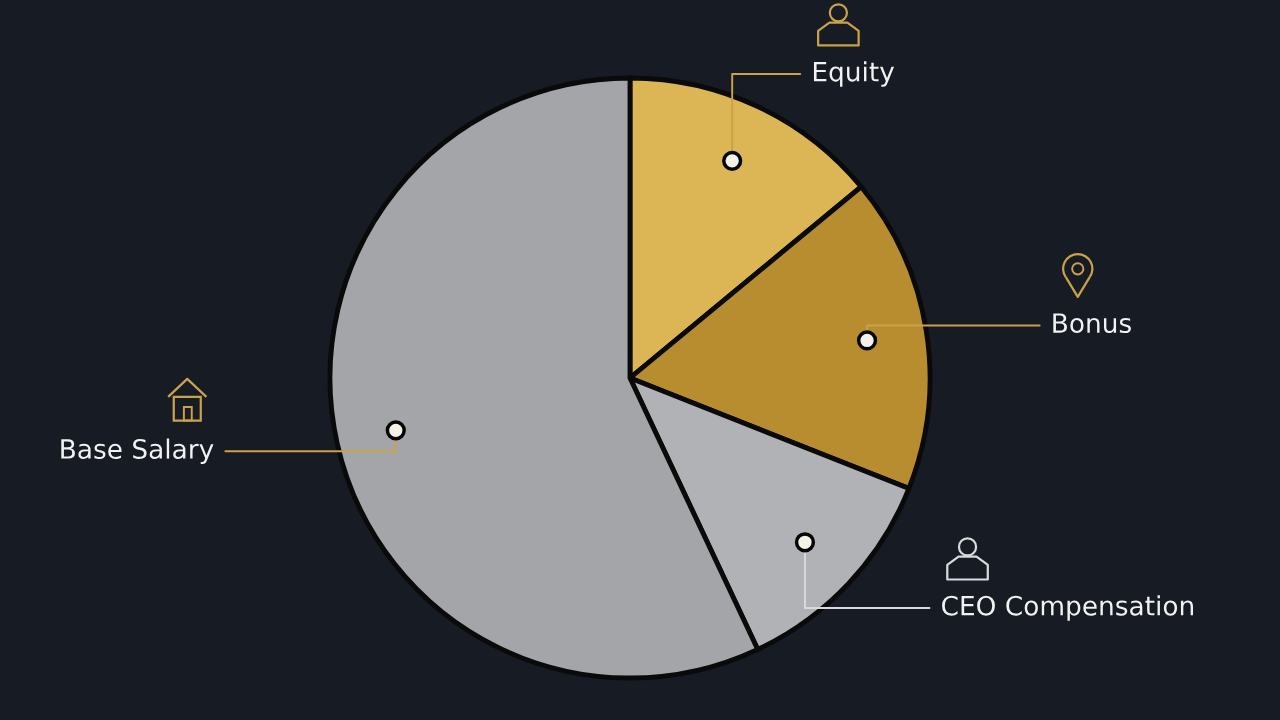 The width and height of the screenshot is (1280, 720). I want to click on slice-label: Base Salary, so click(137, 451).